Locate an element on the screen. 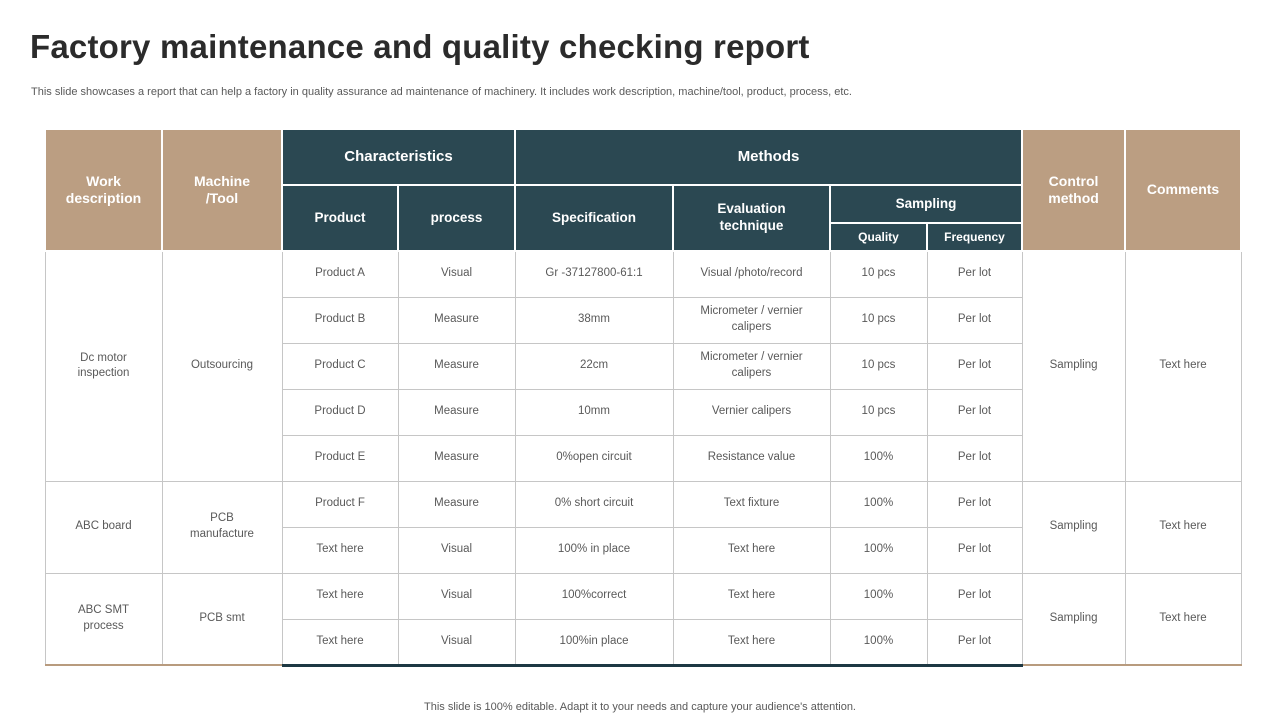 The width and height of the screenshot is (1280, 720). cell-product: Product E is located at coordinates (340, 458).